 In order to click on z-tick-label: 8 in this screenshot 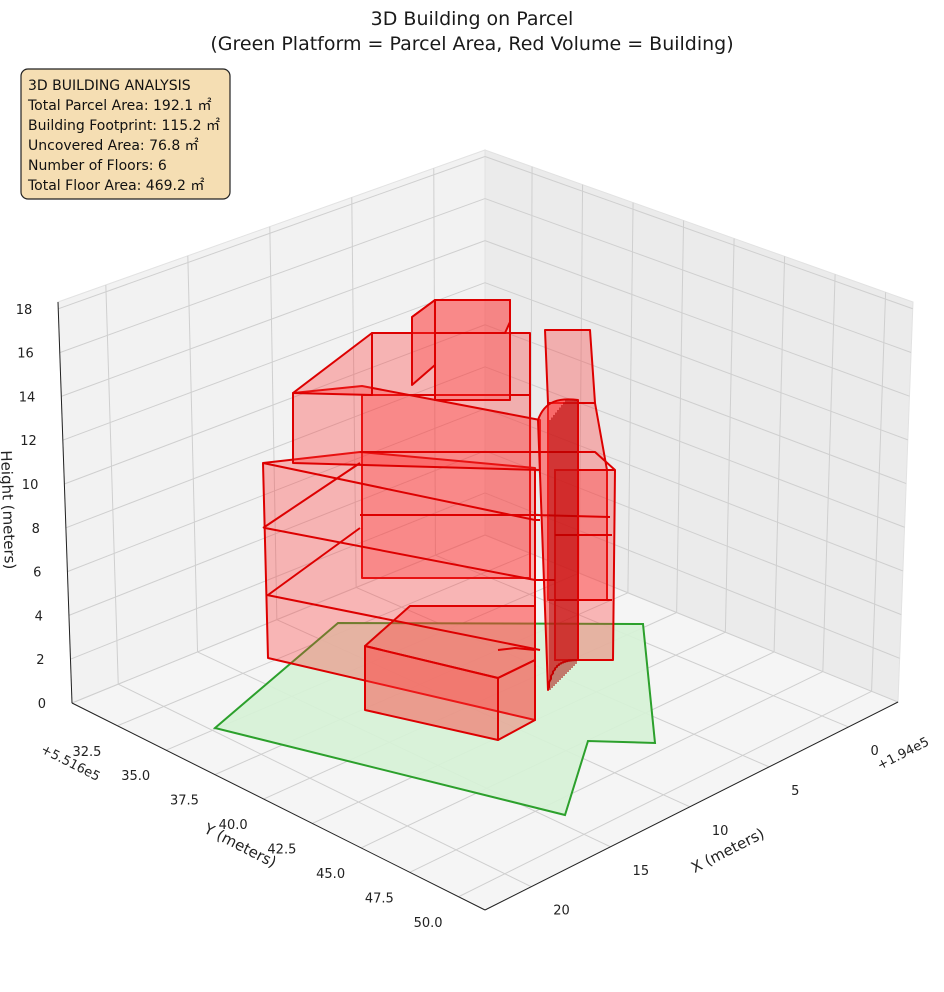, I will do `click(36, 529)`.